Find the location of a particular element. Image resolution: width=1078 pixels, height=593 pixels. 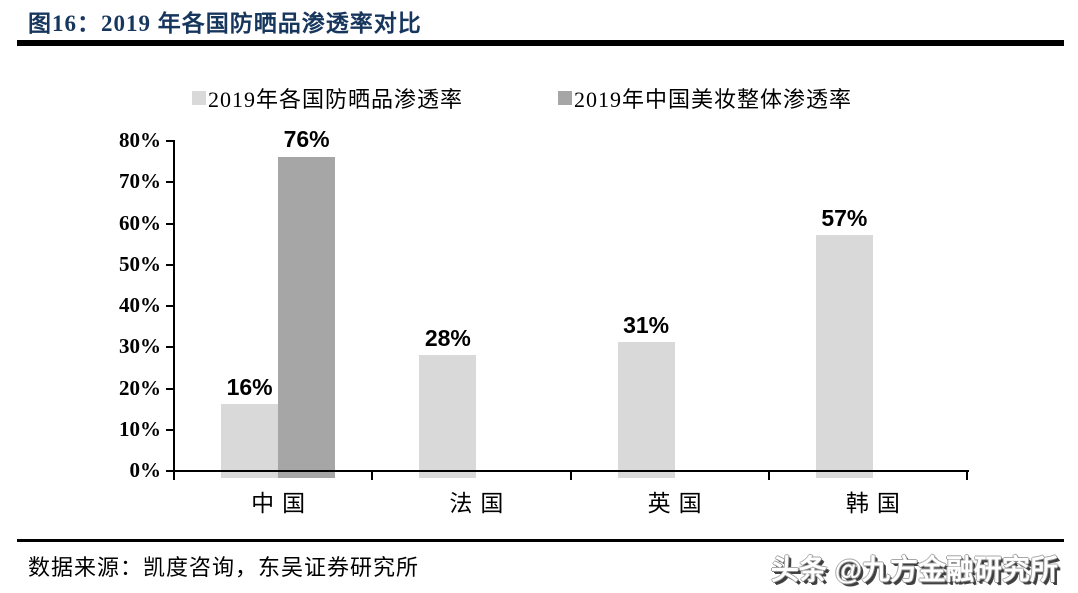

category-label: 英国 is located at coordinates (678, 503).